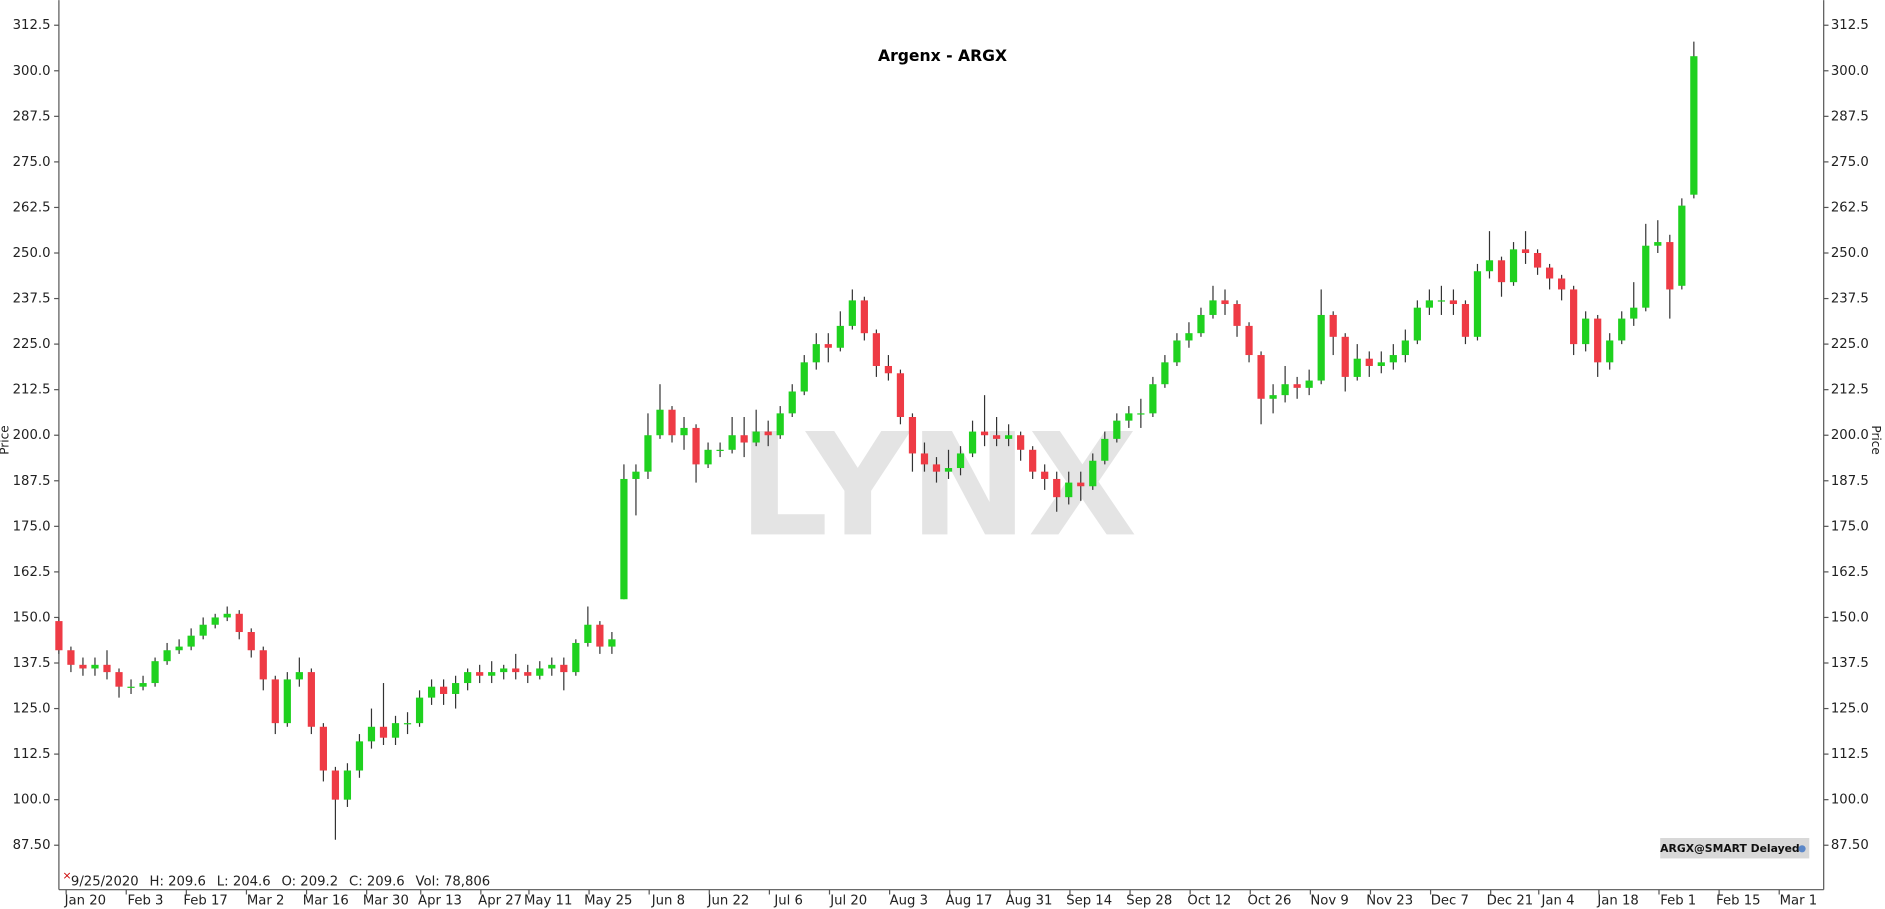 Image resolution: width=1885 pixels, height=909 pixels. What do you see at coordinates (1850, 617) in the screenshot?
I see `y2-tick-label: 150.0` at bounding box center [1850, 617].